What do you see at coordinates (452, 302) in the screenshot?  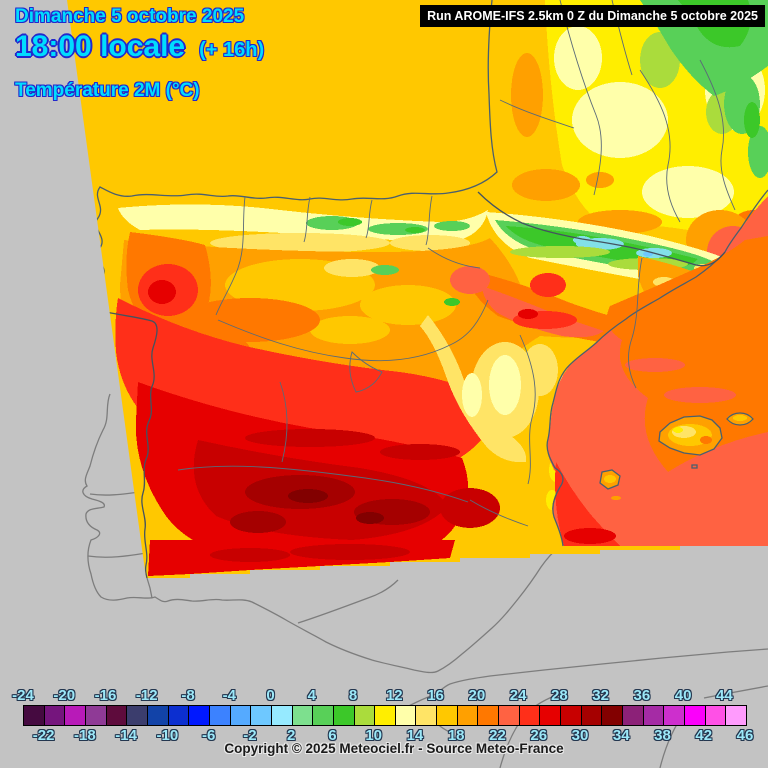 I see `moncayo-green-speck` at bounding box center [452, 302].